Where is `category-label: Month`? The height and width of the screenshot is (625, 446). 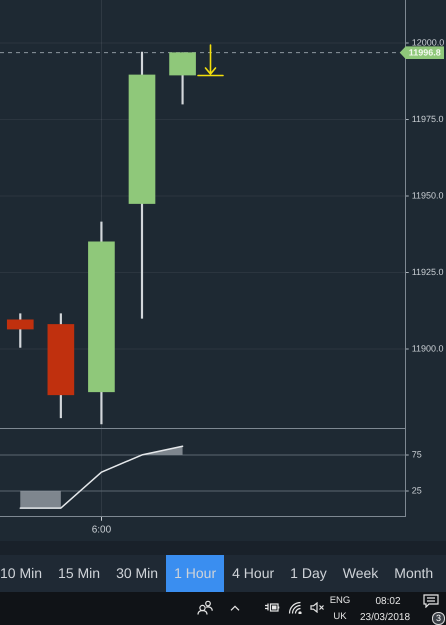
category-label: Month is located at coordinates (414, 573).